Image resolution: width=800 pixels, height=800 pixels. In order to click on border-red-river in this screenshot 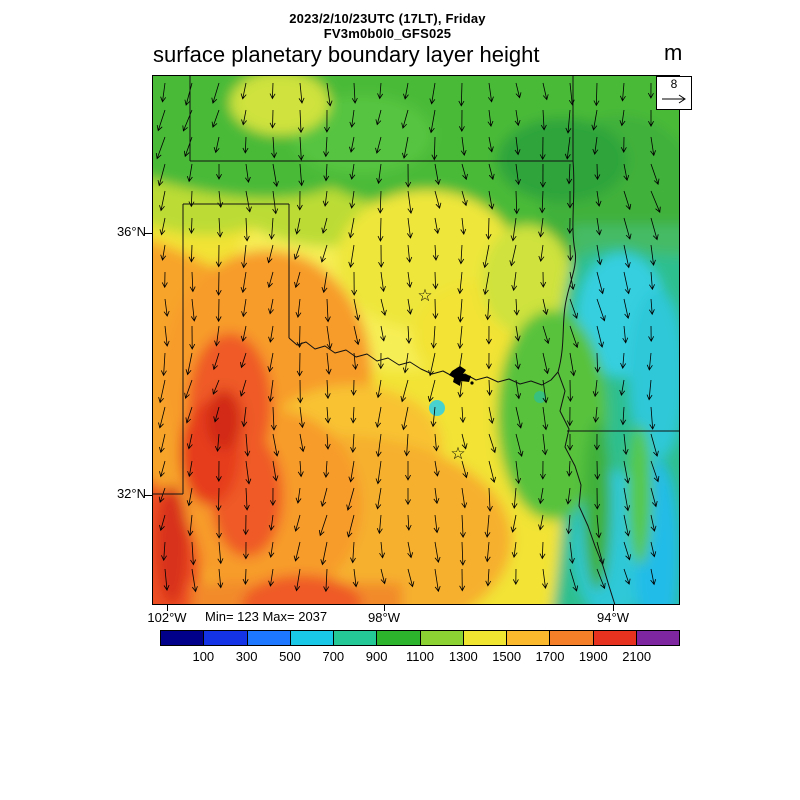, I will do `click(423, 361)`.